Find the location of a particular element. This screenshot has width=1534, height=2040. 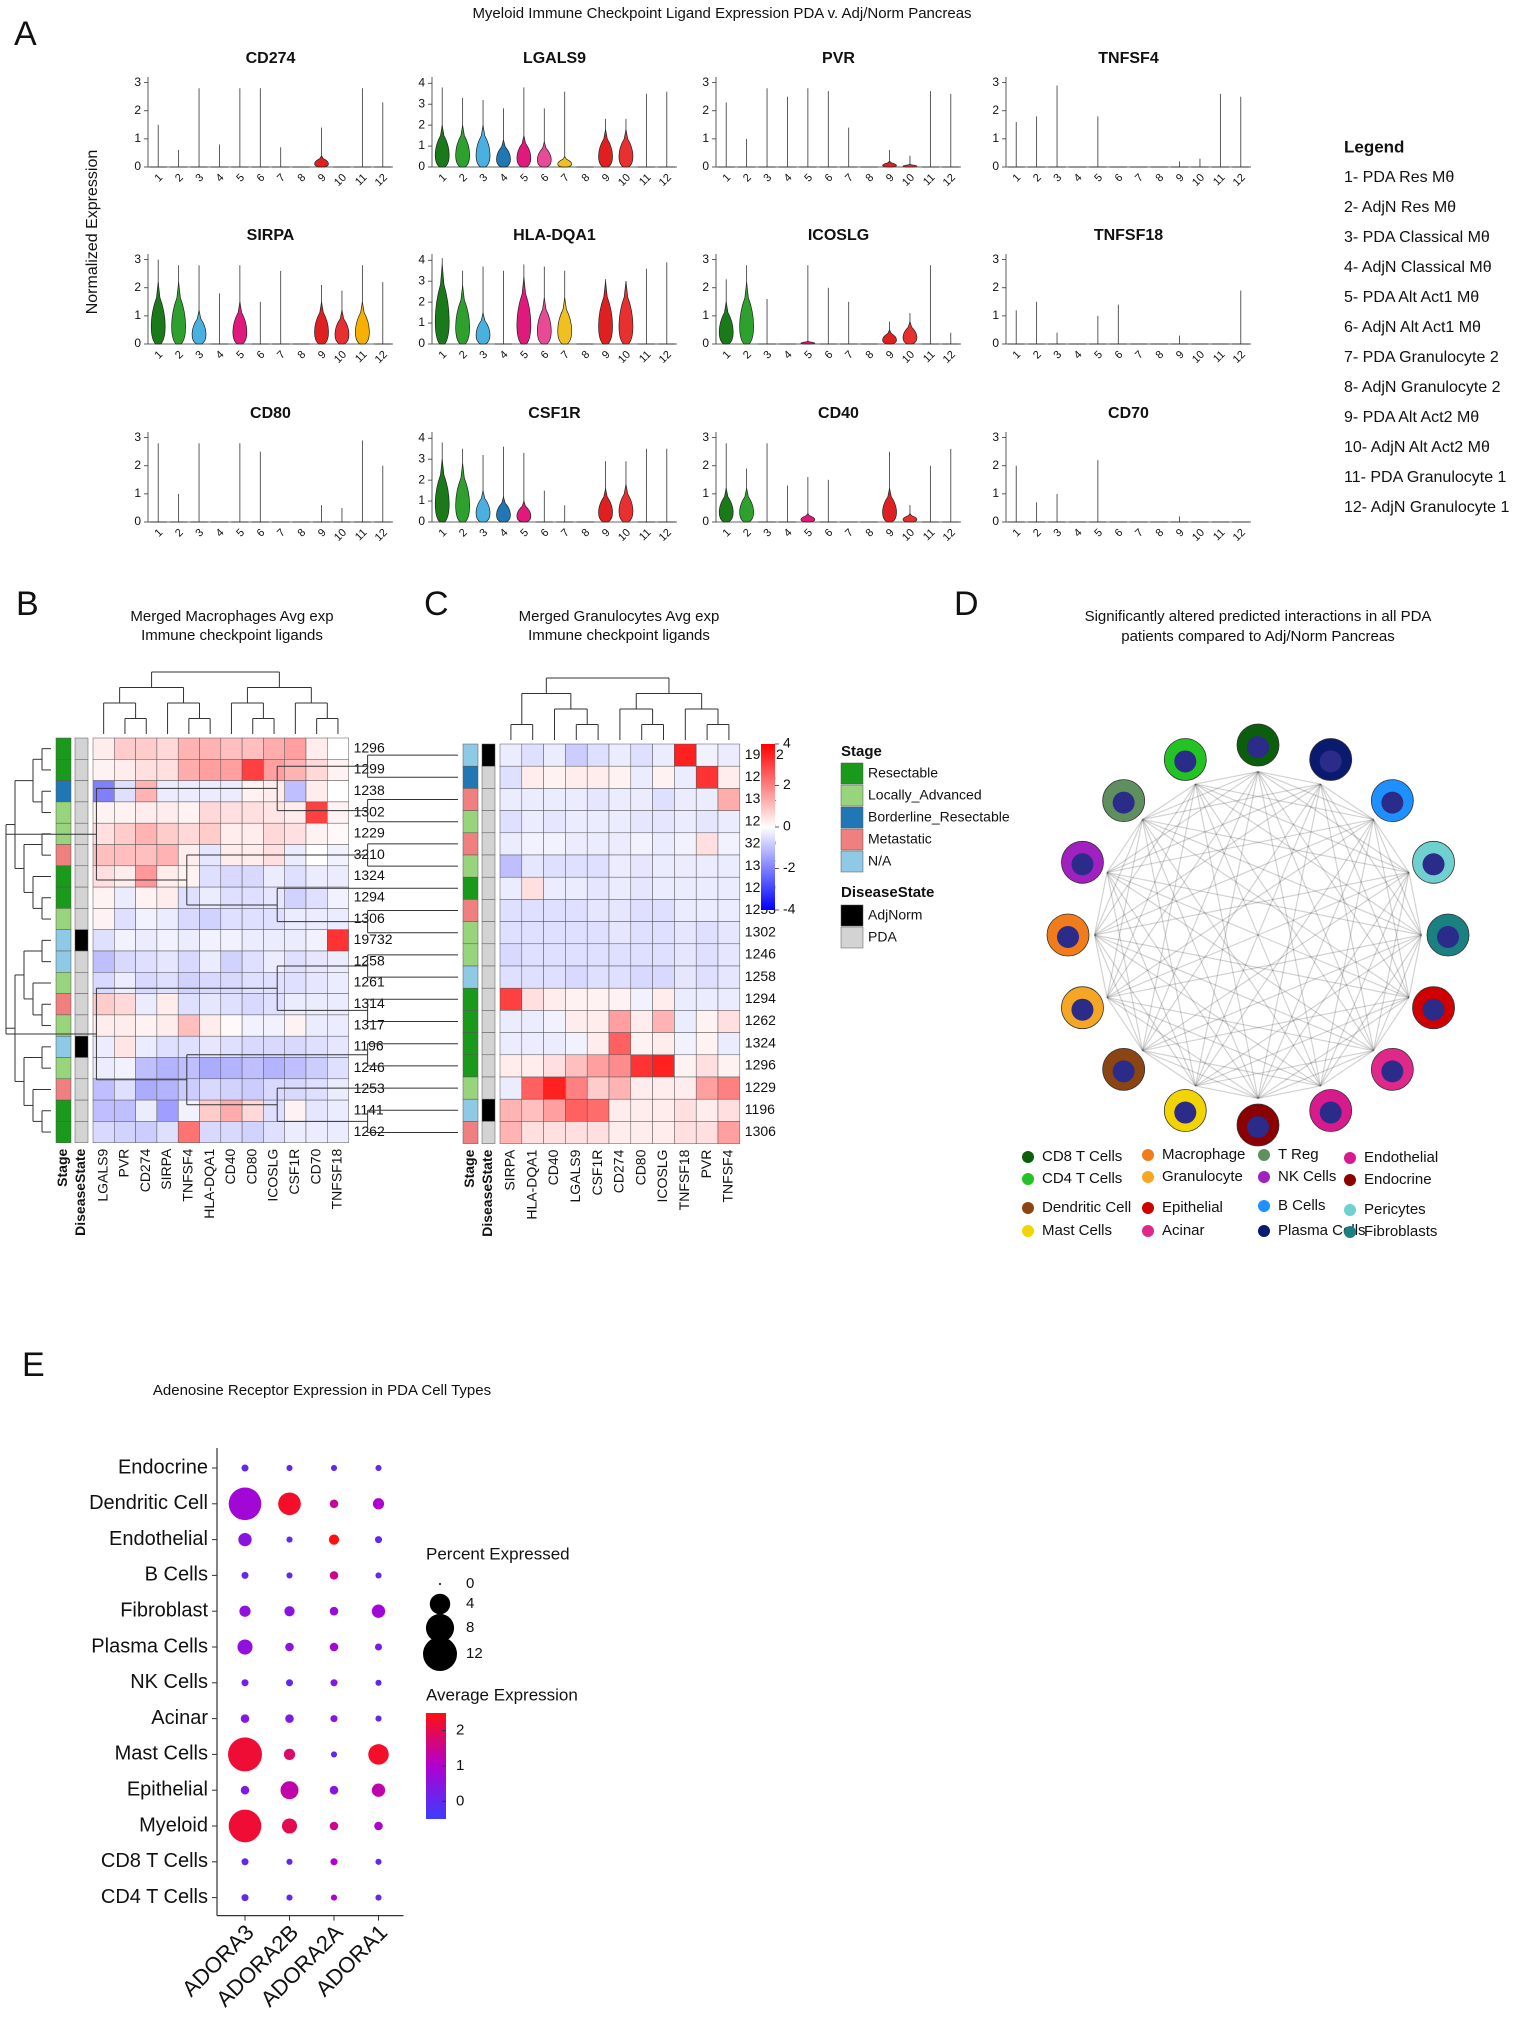

column-label: CD274 is located at coordinates (619, 1171).